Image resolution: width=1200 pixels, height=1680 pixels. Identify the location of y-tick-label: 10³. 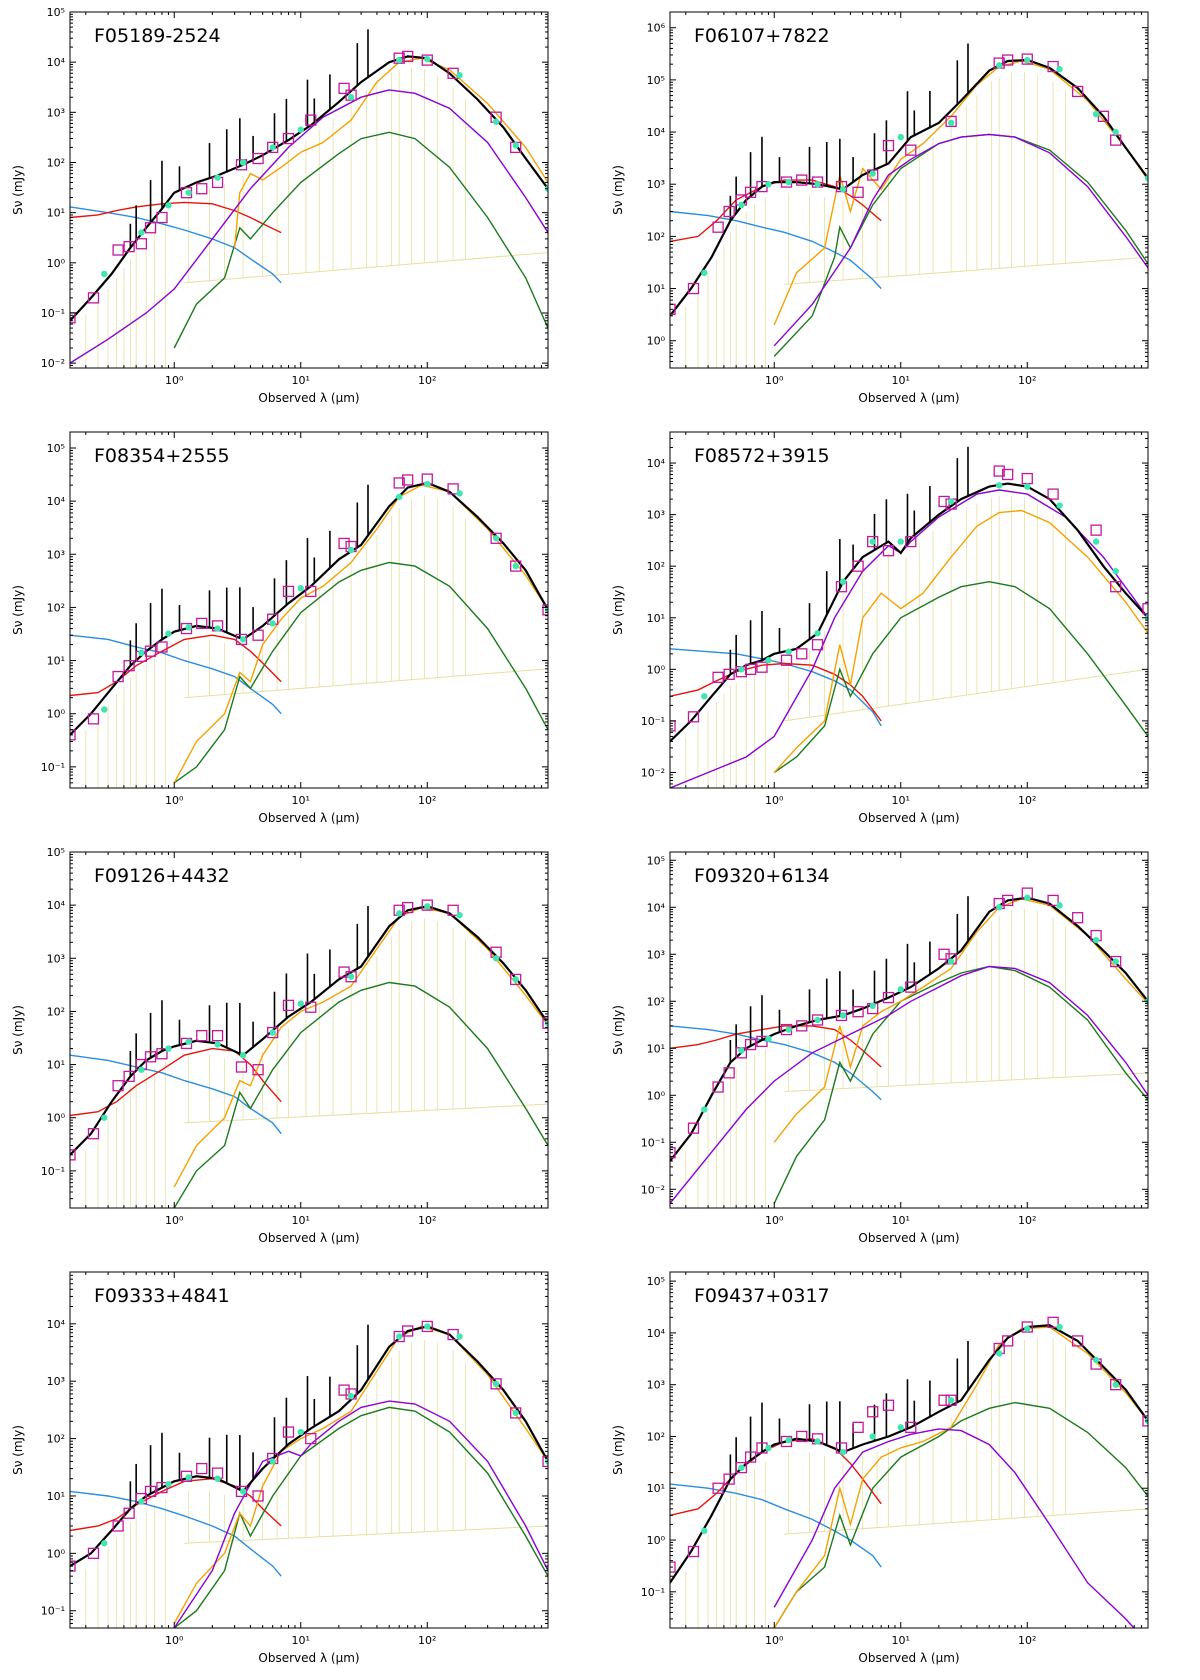
(56, 958).